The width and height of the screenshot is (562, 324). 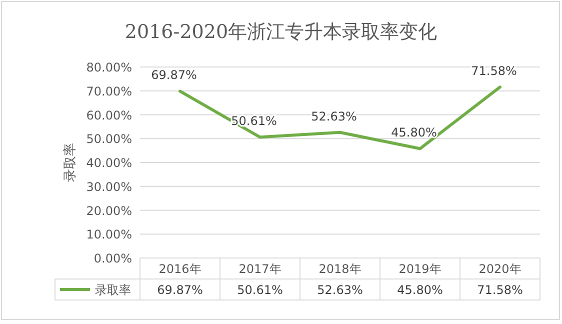 What do you see at coordinates (340, 290) in the screenshot?
I see `data-label: 52.63%` at bounding box center [340, 290].